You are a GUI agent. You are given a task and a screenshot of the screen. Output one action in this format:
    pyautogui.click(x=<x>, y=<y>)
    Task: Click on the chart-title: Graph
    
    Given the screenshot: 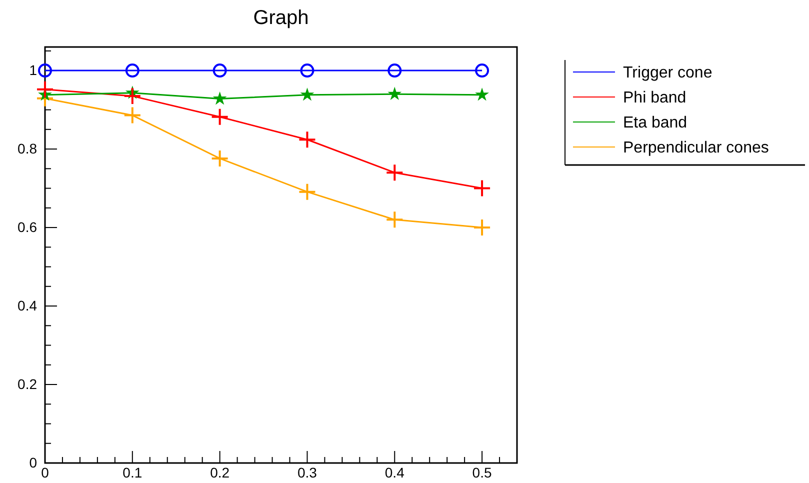 What is the action you would take?
    pyautogui.click(x=281, y=18)
    